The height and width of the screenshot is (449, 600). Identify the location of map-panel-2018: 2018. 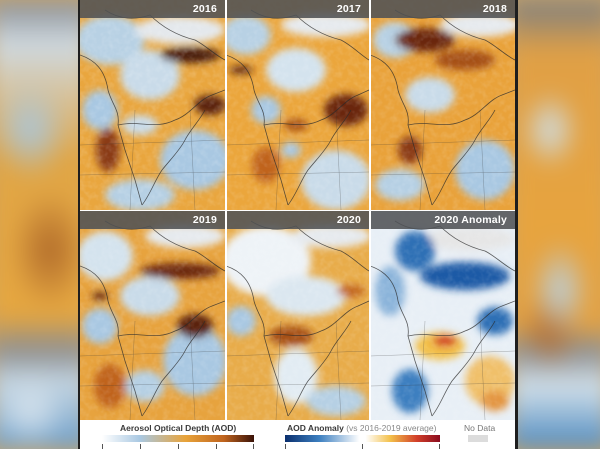
(442, 105).